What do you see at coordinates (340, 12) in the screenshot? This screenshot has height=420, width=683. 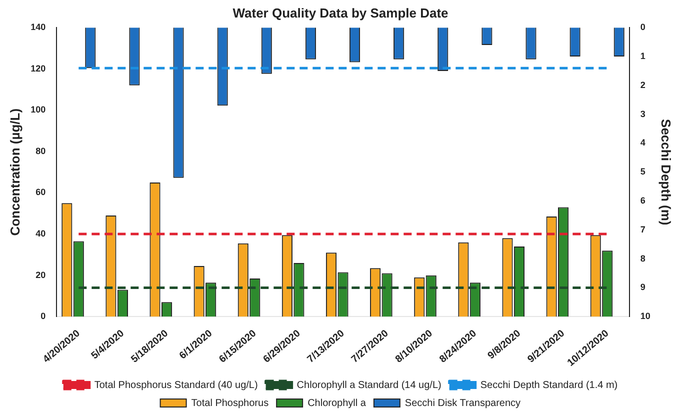 I see `chart-title: Water Quality Data by Sample Date` at bounding box center [340, 12].